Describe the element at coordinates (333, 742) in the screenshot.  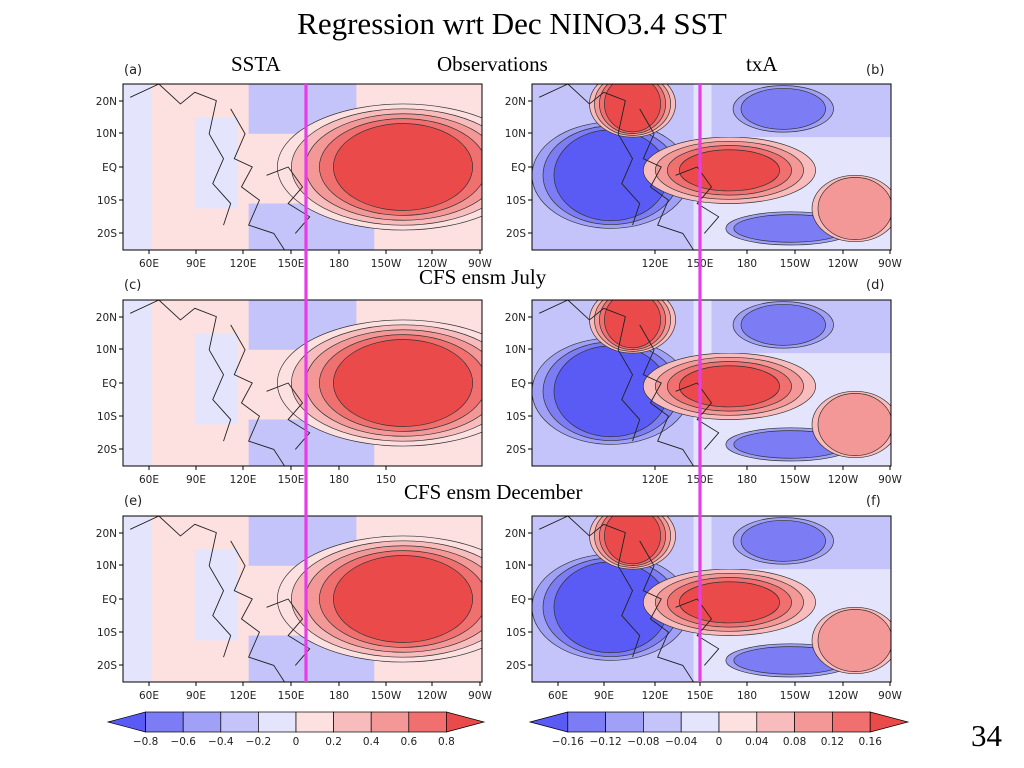
I see `colorbar-label: 0.2` at that location.